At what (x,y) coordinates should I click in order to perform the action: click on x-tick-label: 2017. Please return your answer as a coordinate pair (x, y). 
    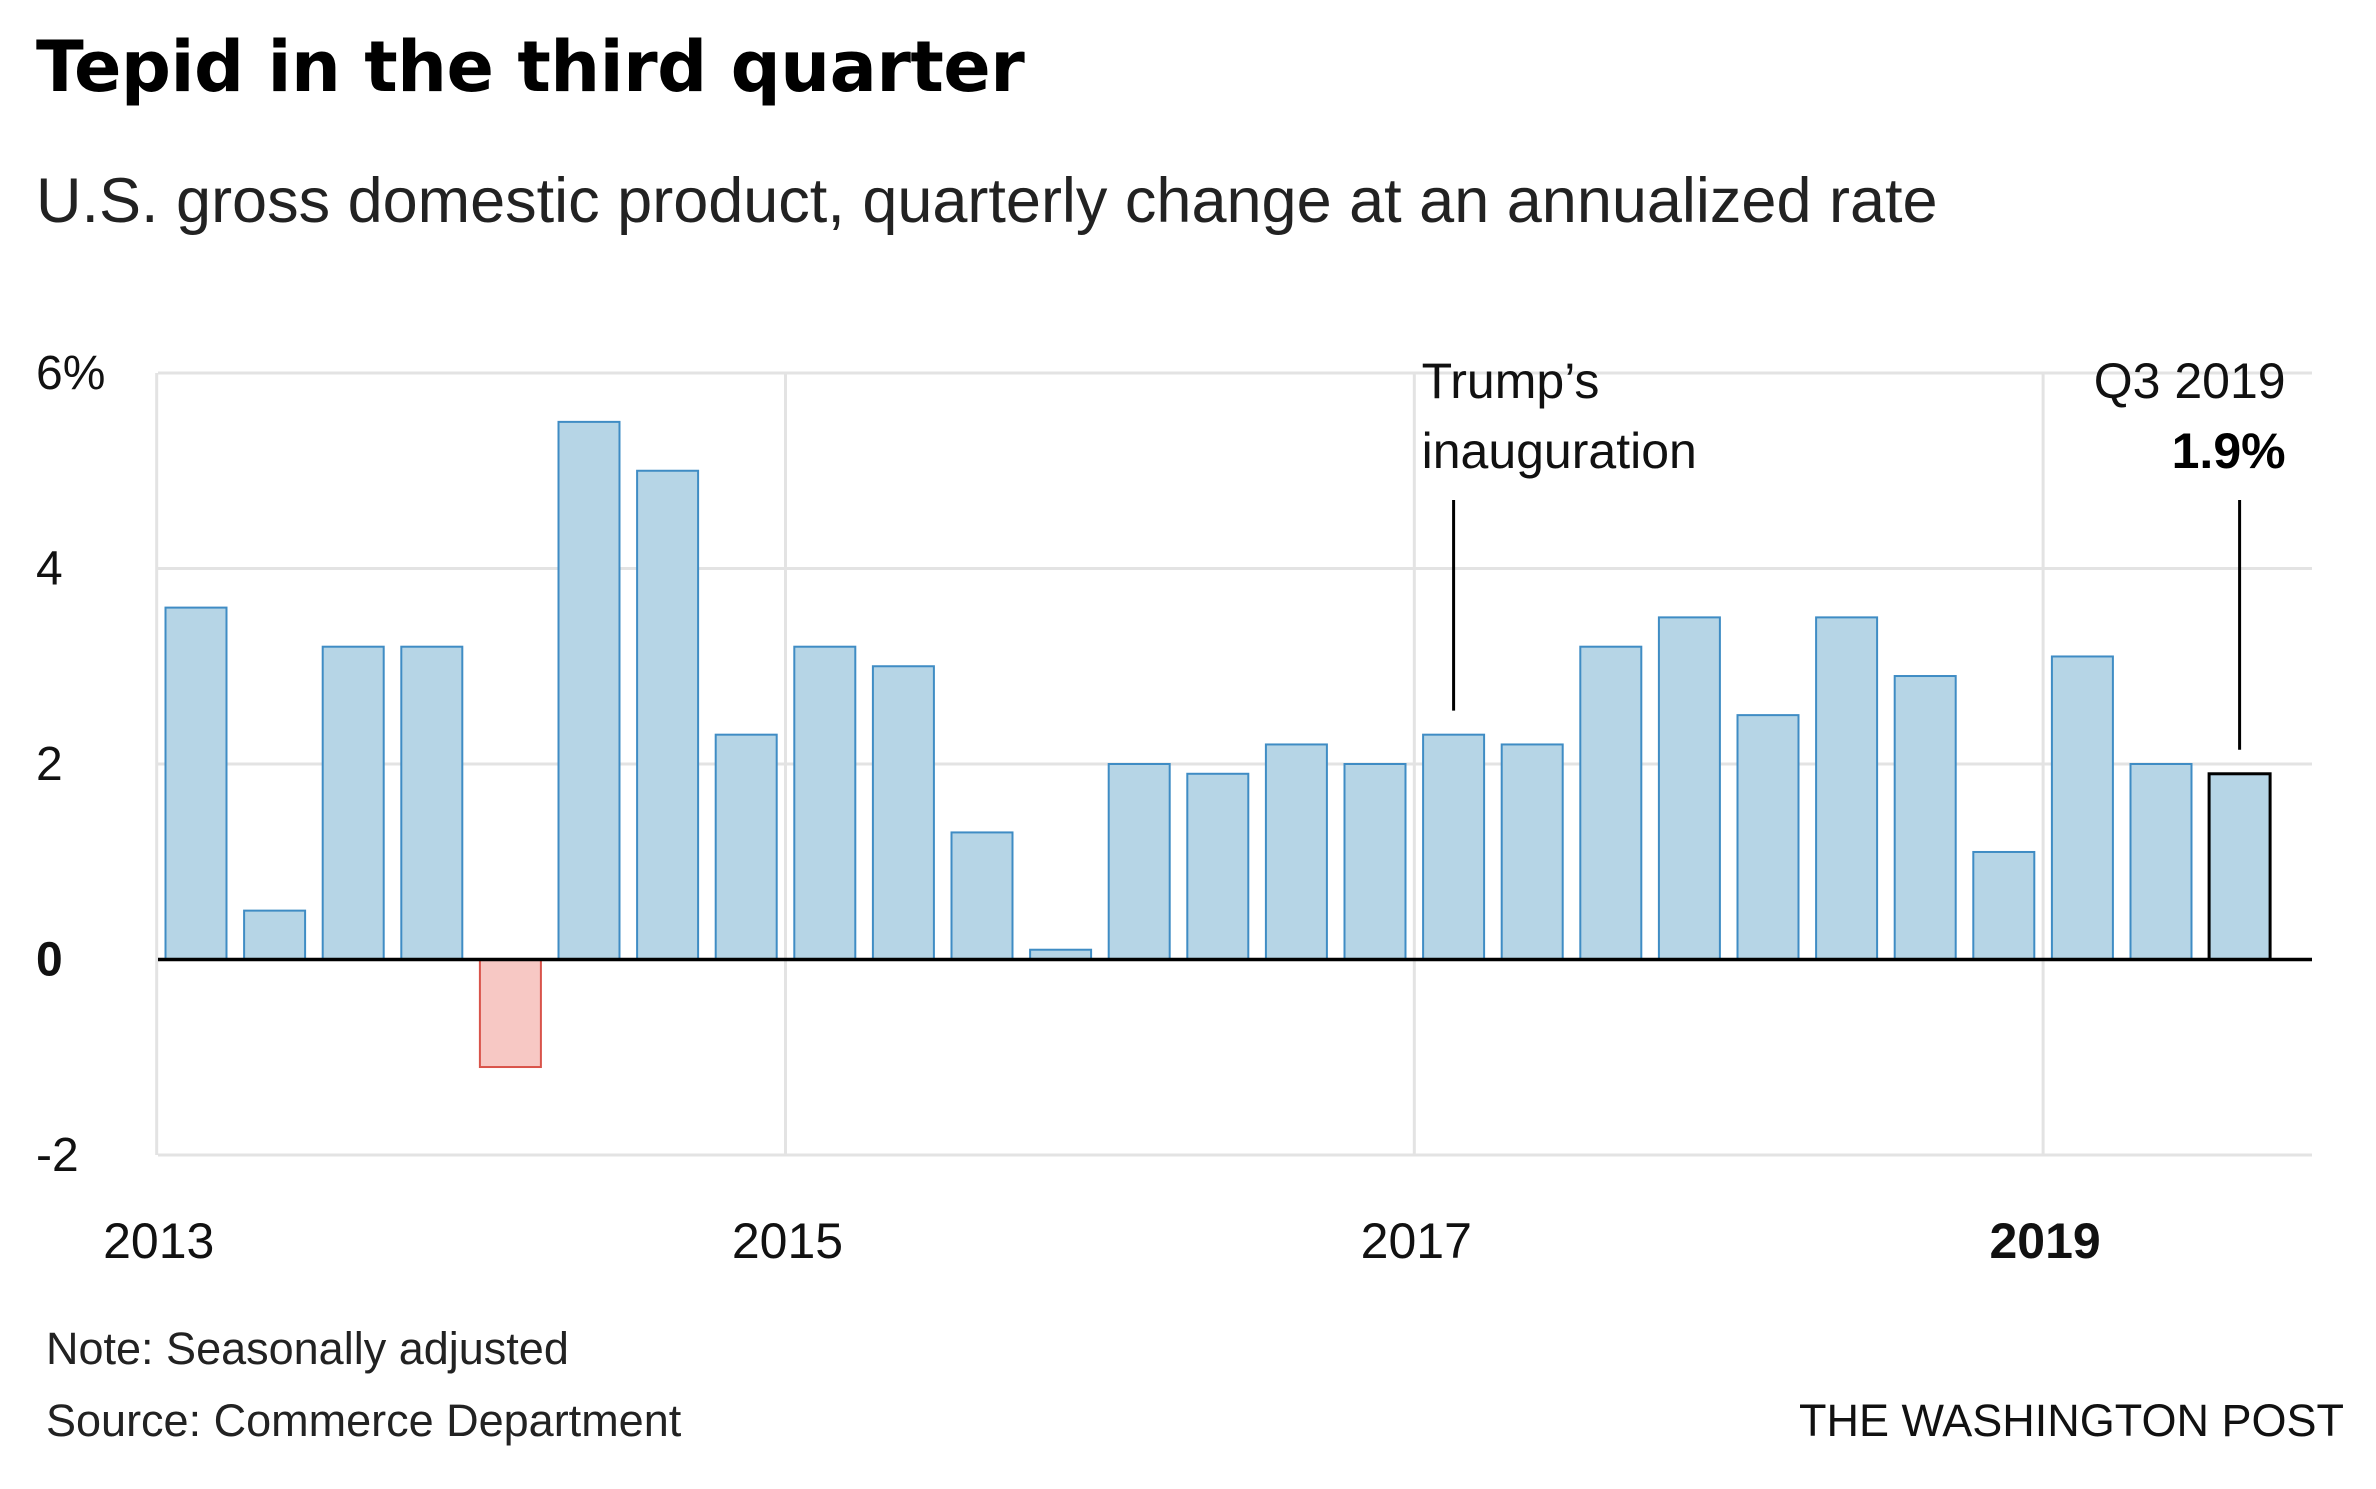
    Looking at the image, I should click on (1416, 1241).